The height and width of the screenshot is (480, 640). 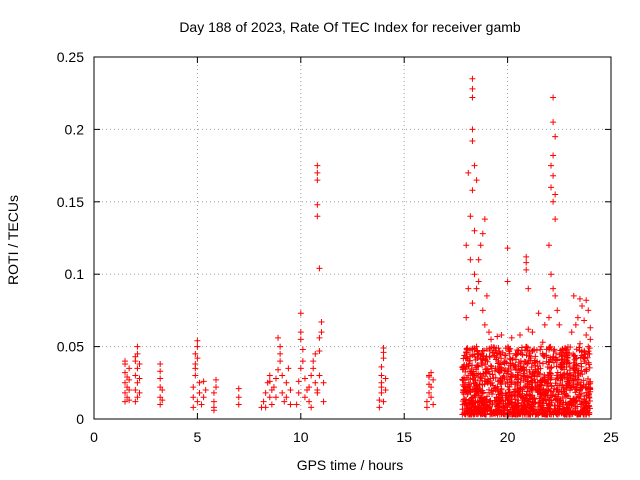 What do you see at coordinates (404, 437) in the screenshot?
I see `x-tick-label: 15` at bounding box center [404, 437].